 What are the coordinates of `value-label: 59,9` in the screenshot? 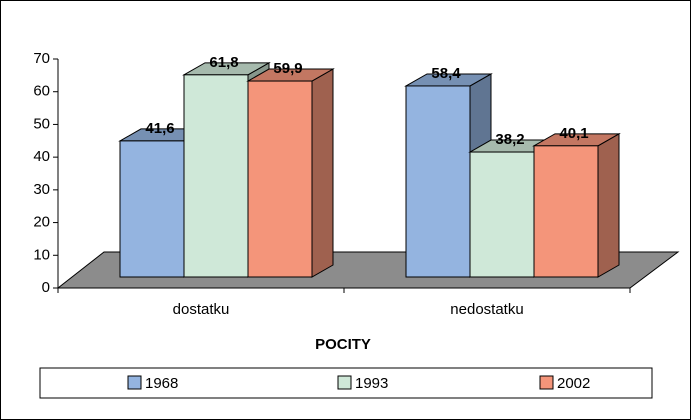 It's located at (287, 68).